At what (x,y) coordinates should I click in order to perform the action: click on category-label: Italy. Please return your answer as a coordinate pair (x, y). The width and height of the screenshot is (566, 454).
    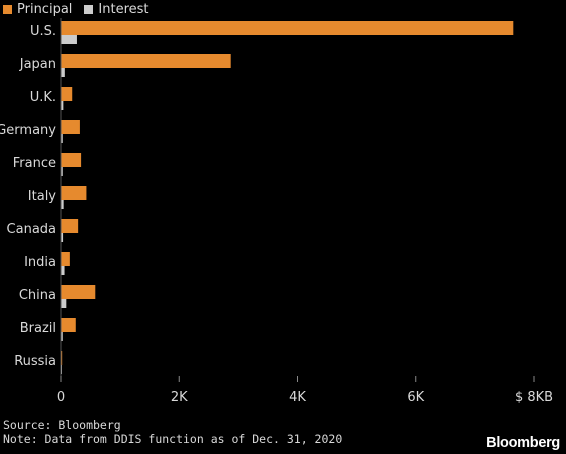
    Looking at the image, I should click on (42, 196).